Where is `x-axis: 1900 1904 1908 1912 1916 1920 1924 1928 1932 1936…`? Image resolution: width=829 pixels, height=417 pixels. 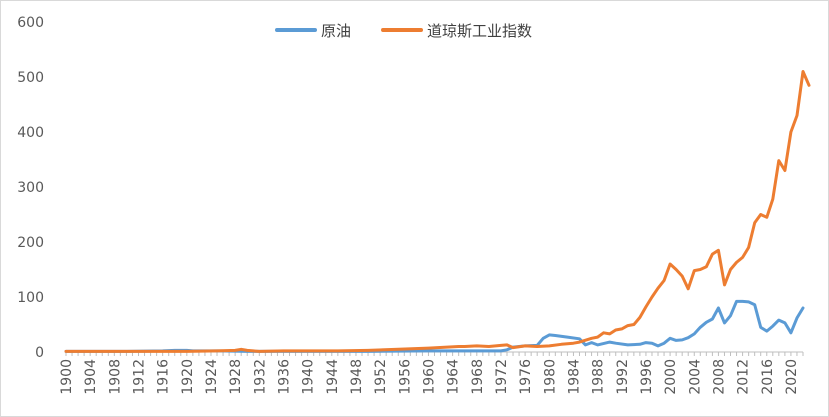 x-axis: 1900 1904 1908 1912 1916 1920 1924 1928 1932 1936… is located at coordinates (431, 373).